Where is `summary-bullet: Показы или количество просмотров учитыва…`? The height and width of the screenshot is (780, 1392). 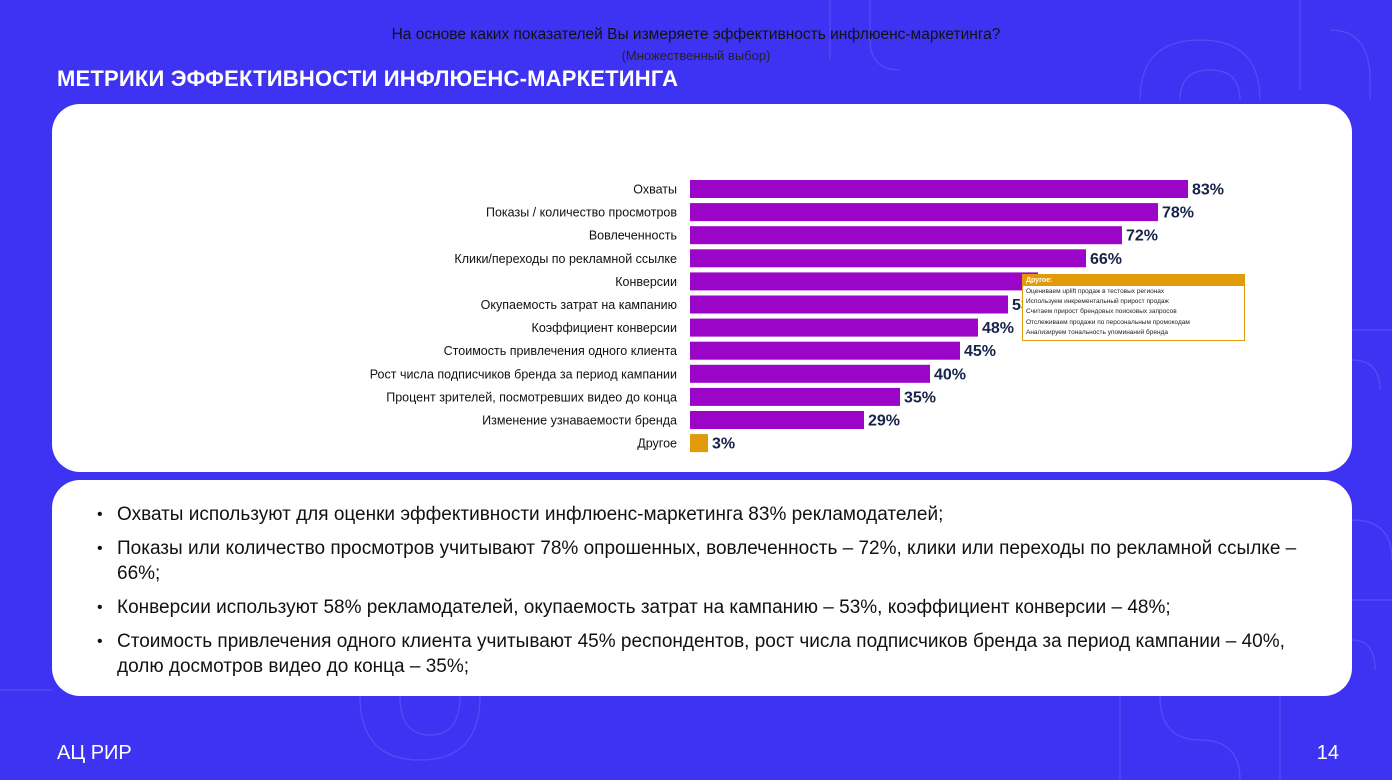
summary-bullet: Показы или количество просмотров учитыва… is located at coordinates (710, 561).